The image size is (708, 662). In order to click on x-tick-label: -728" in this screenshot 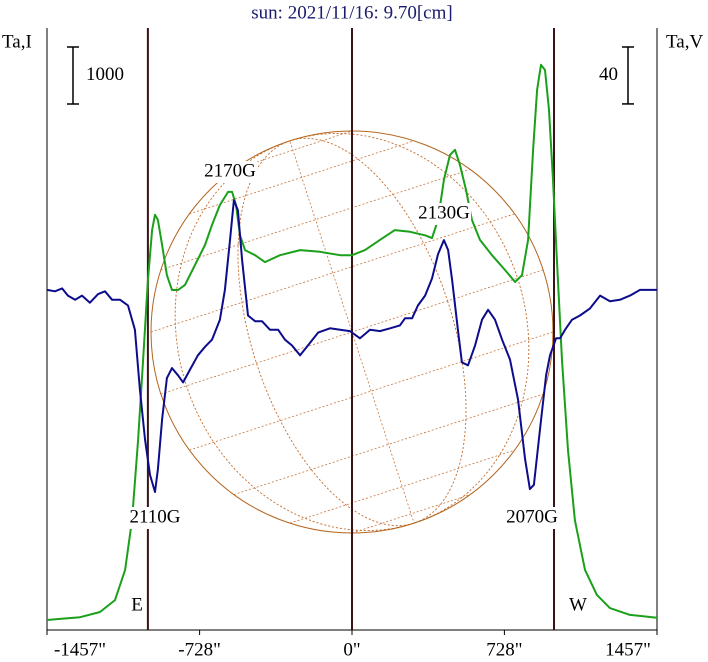, I will do `click(199, 649)`.